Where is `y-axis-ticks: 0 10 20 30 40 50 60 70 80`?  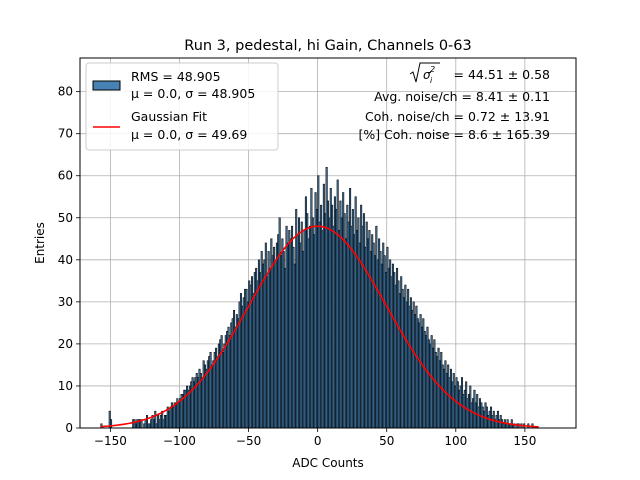
y-axis-ticks: 0 10 20 30 40 50 60 70 80 is located at coordinates (69, 260).